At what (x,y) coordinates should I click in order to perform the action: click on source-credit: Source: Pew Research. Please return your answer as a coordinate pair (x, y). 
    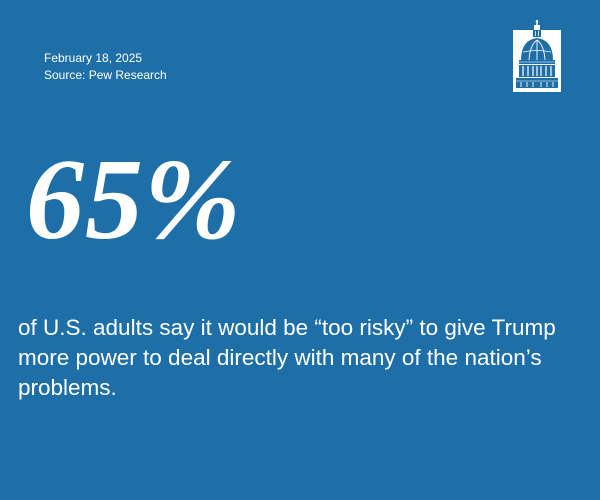
    Looking at the image, I should click on (105, 75).